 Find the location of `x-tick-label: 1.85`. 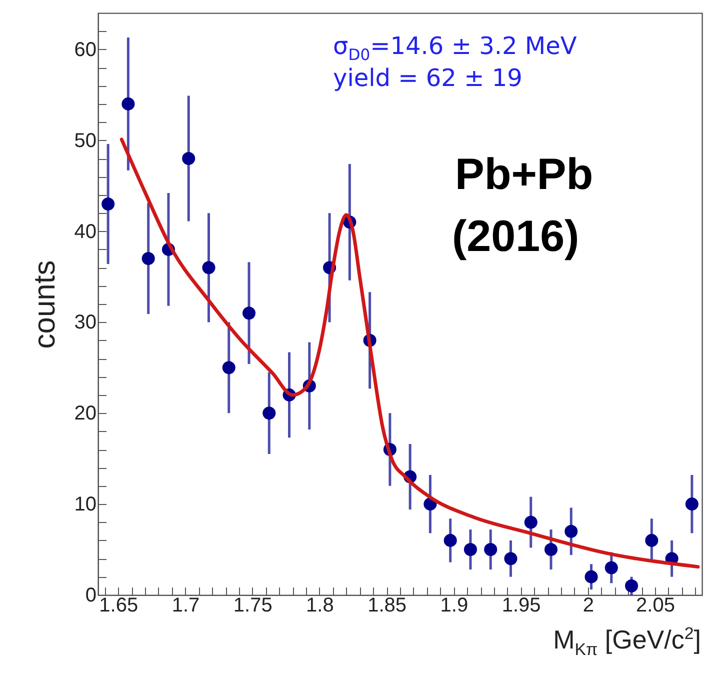

x-tick-label: 1.85 is located at coordinates (387, 605).